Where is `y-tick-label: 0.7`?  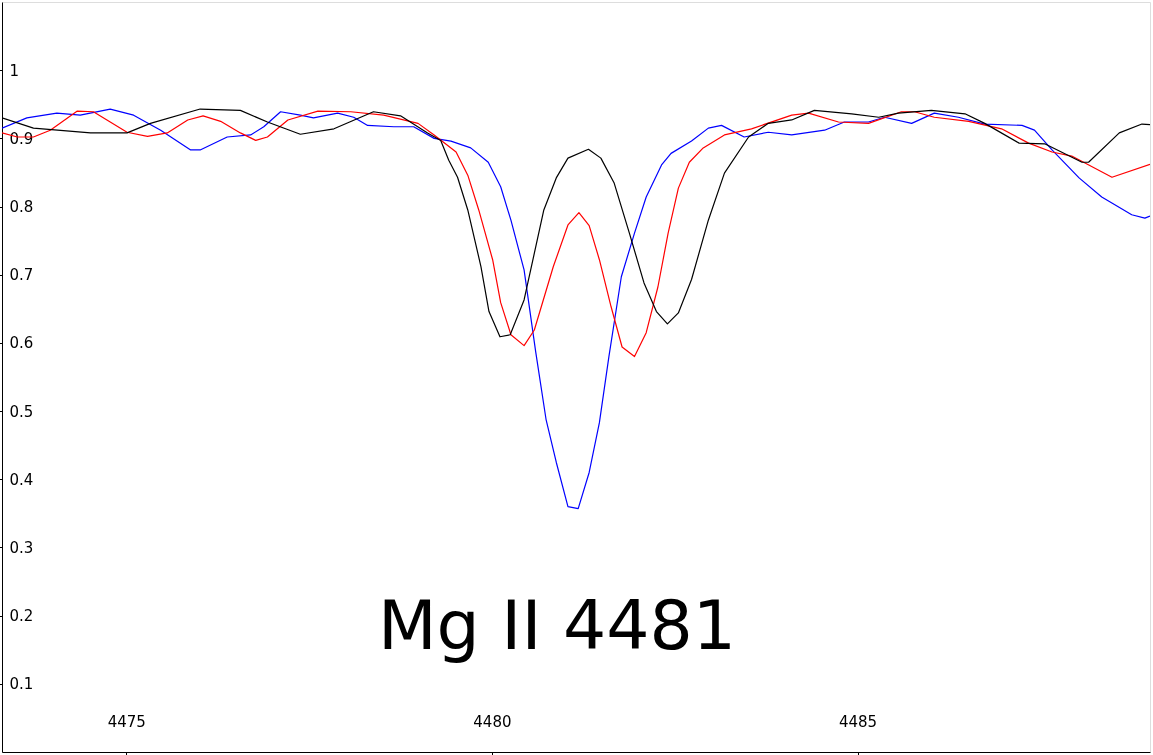 y-tick-label: 0.7 is located at coordinates (21, 275).